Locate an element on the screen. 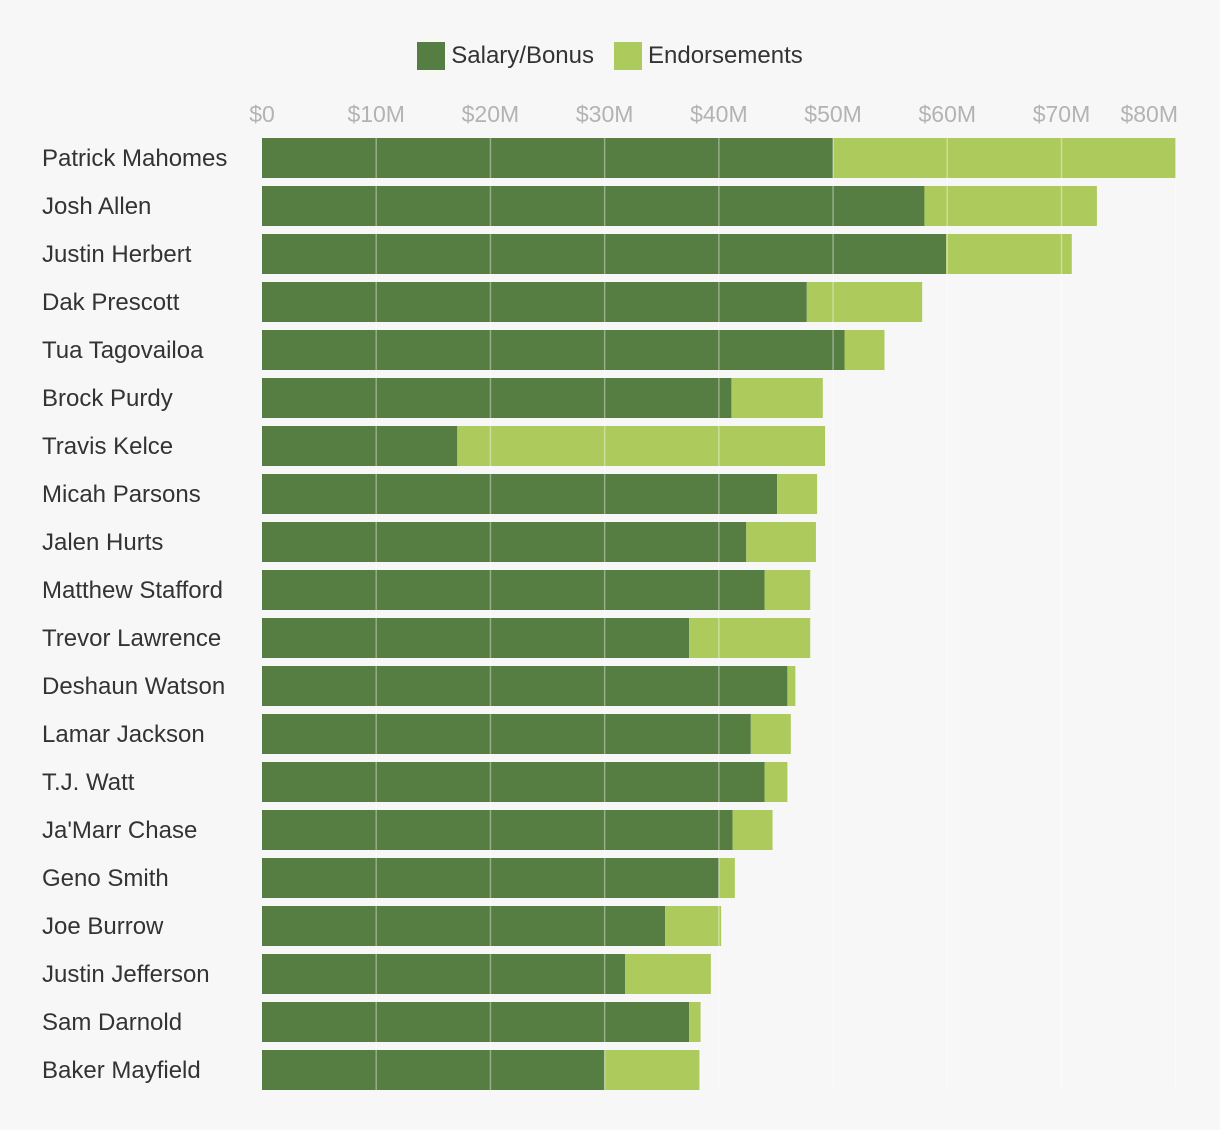  category-label-15: Geno Smith is located at coordinates (105, 878).